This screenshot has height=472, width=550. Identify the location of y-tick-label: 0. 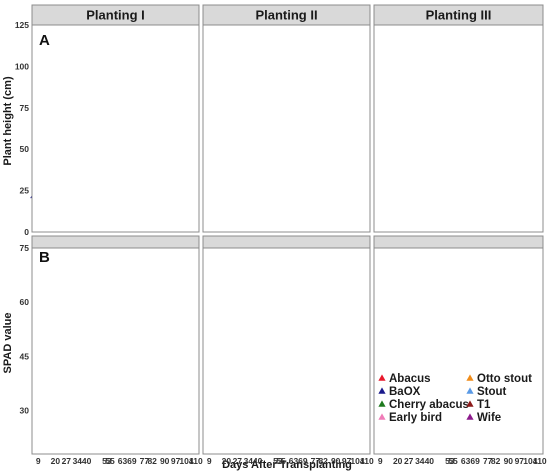
(26, 232).